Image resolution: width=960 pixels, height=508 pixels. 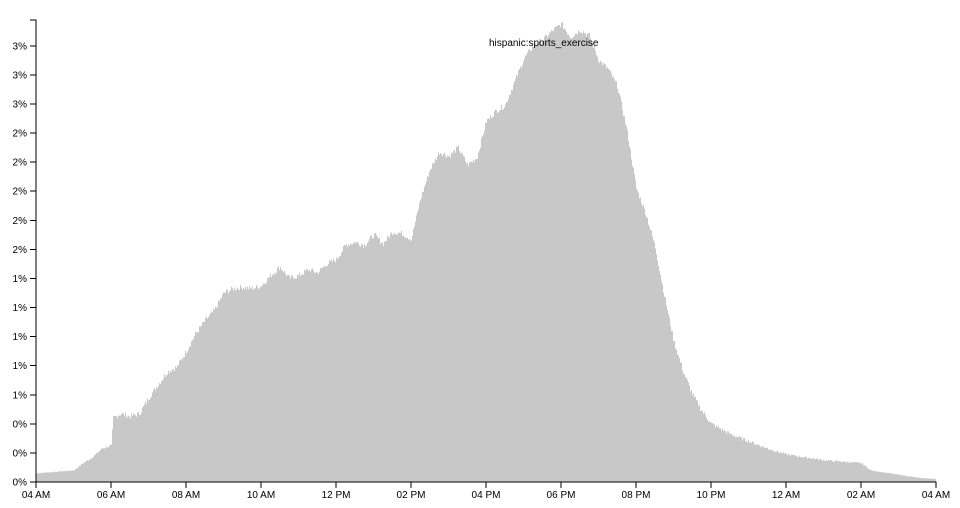 I want to click on x-tick-label: 10 AM, so click(x=261, y=495).